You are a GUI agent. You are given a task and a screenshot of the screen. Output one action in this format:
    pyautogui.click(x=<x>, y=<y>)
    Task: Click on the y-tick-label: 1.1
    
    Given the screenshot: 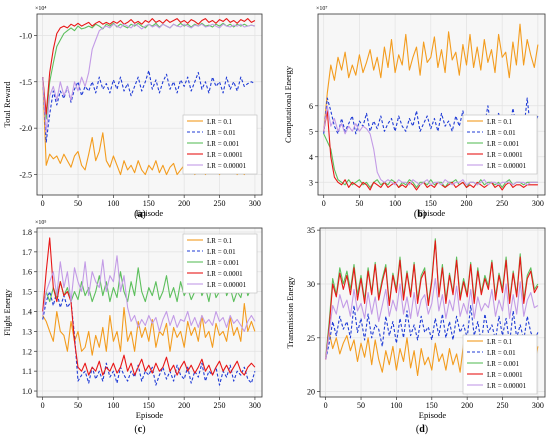 What is the action you would take?
    pyautogui.click(x=27, y=371)
    